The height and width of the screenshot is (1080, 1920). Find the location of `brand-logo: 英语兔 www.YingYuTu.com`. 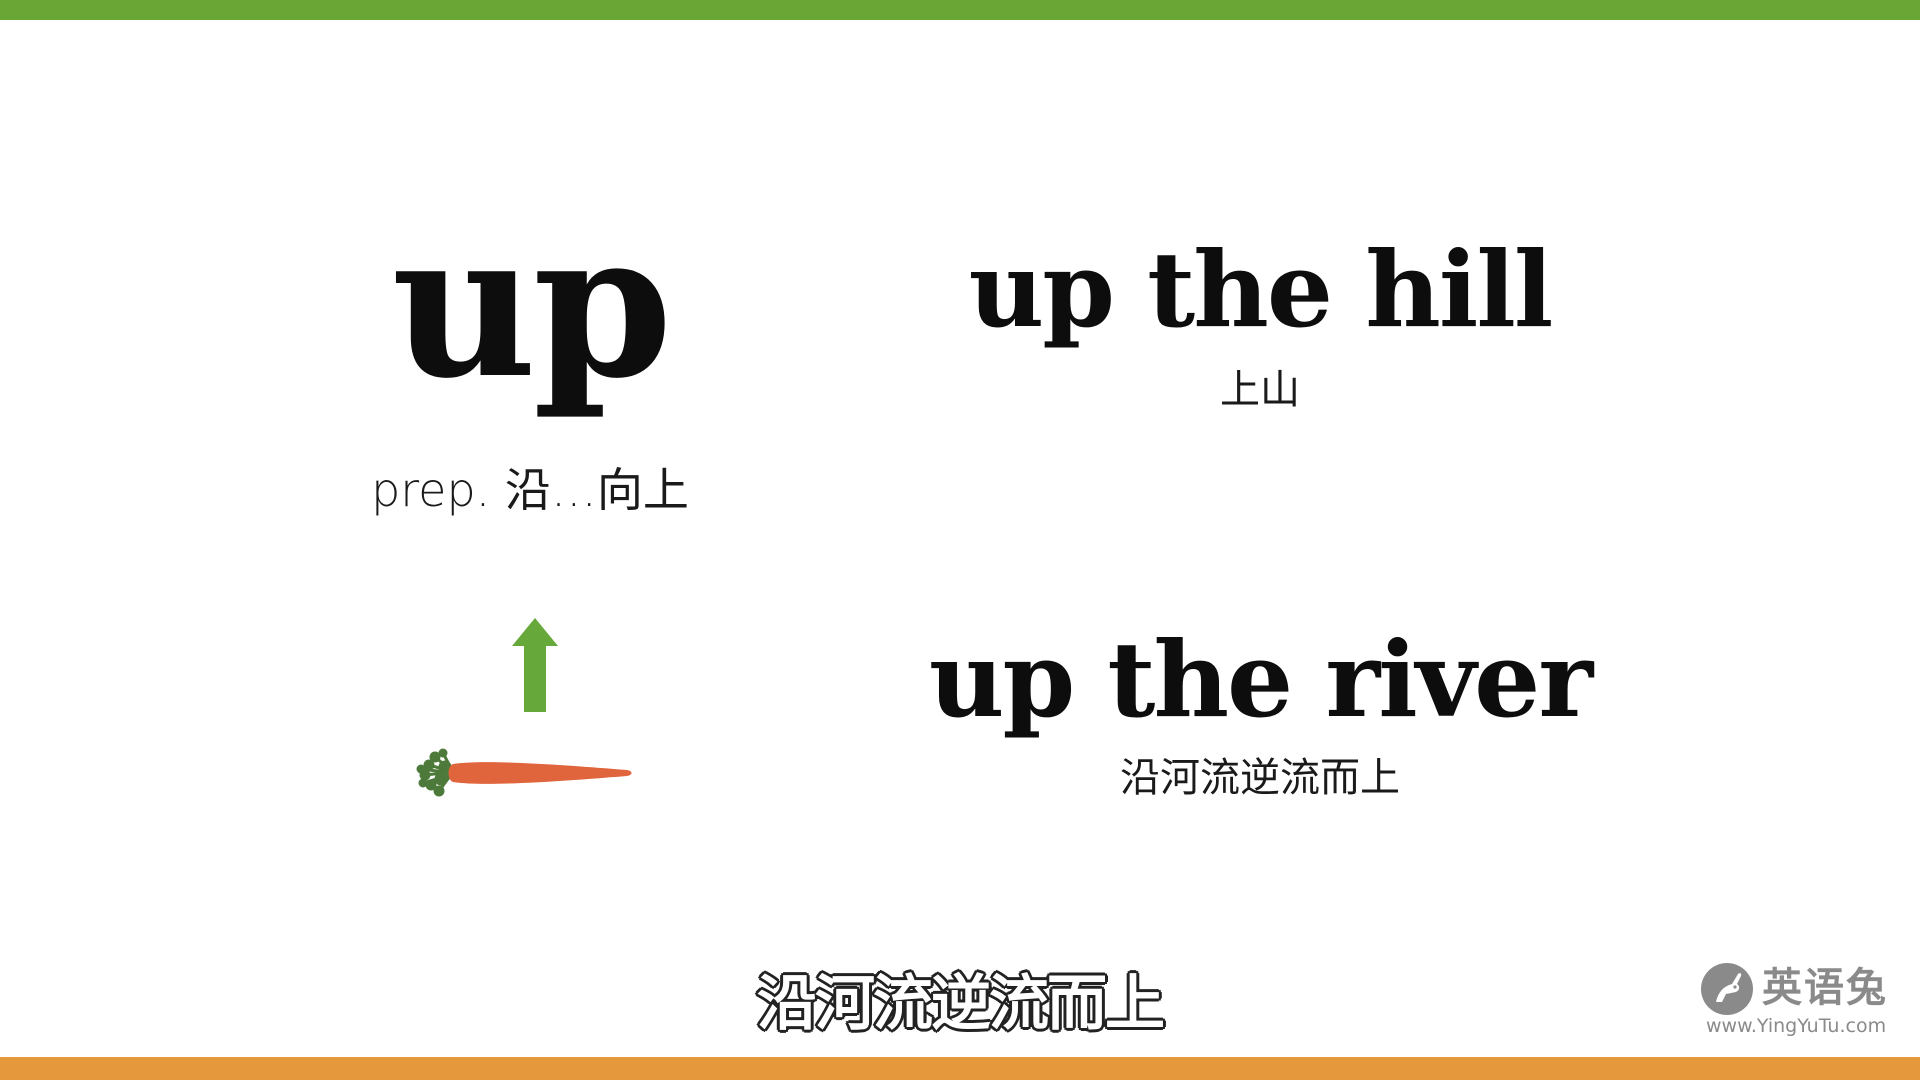

brand-logo: 英语兔 www.YingYuTu.com is located at coordinates (1800, 1000).